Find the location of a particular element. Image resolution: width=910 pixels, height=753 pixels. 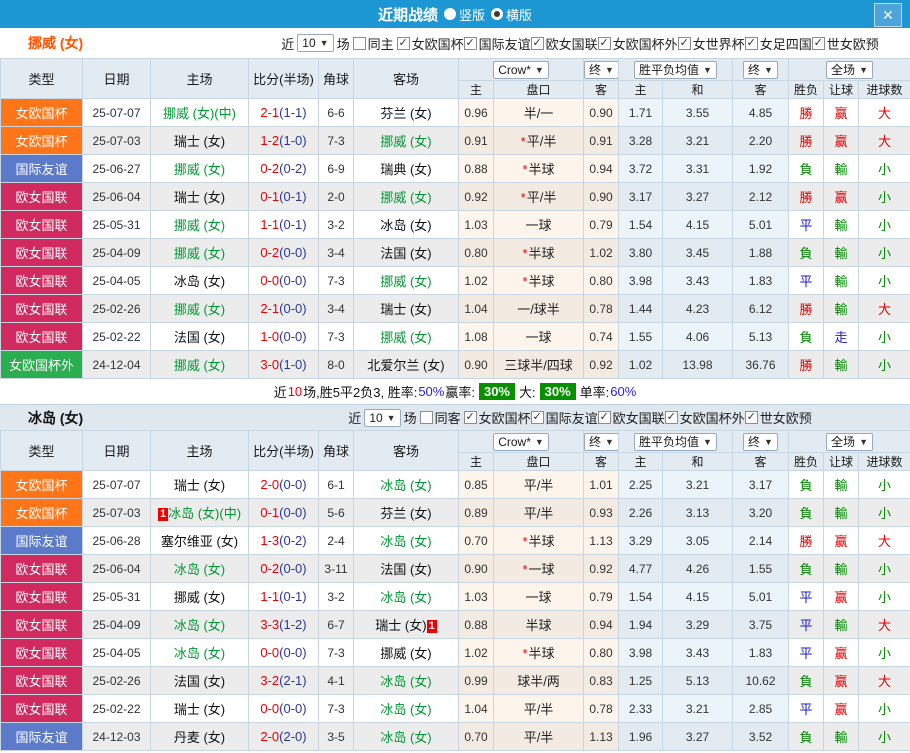

scope-group-header: 全场 ▼ is located at coordinates (848, 69).